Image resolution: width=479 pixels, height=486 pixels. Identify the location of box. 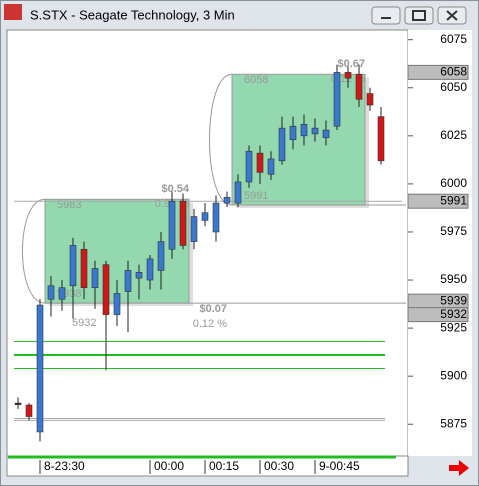
(298, 139).